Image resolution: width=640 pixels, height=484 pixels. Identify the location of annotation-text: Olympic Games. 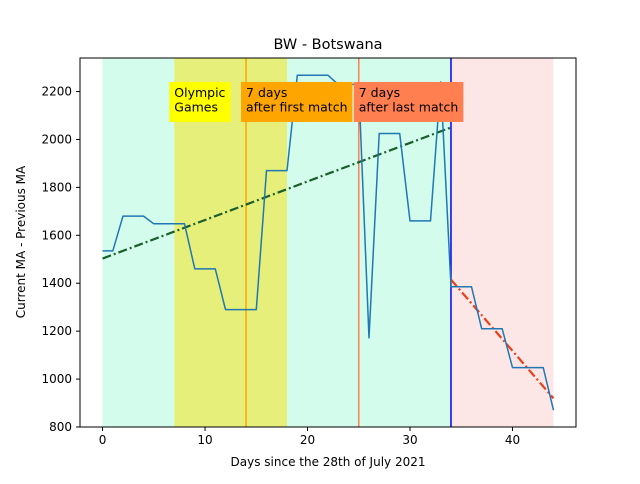
(199, 100).